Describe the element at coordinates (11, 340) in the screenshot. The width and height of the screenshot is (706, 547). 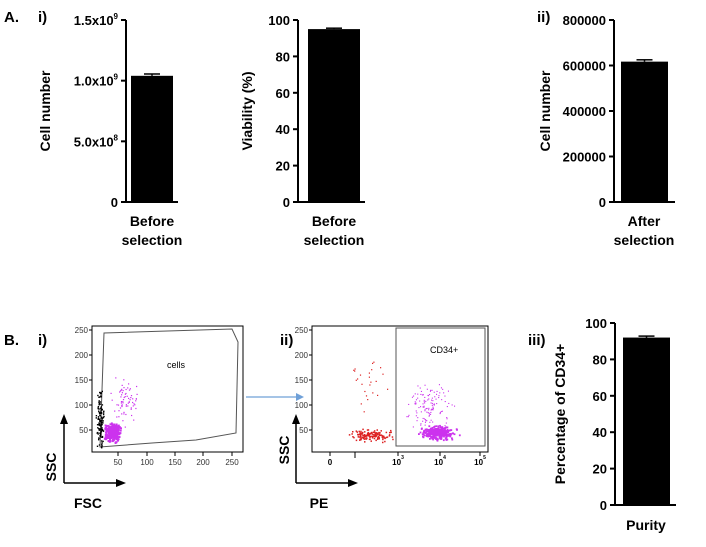
I see `panel-label-b: B.` at that location.